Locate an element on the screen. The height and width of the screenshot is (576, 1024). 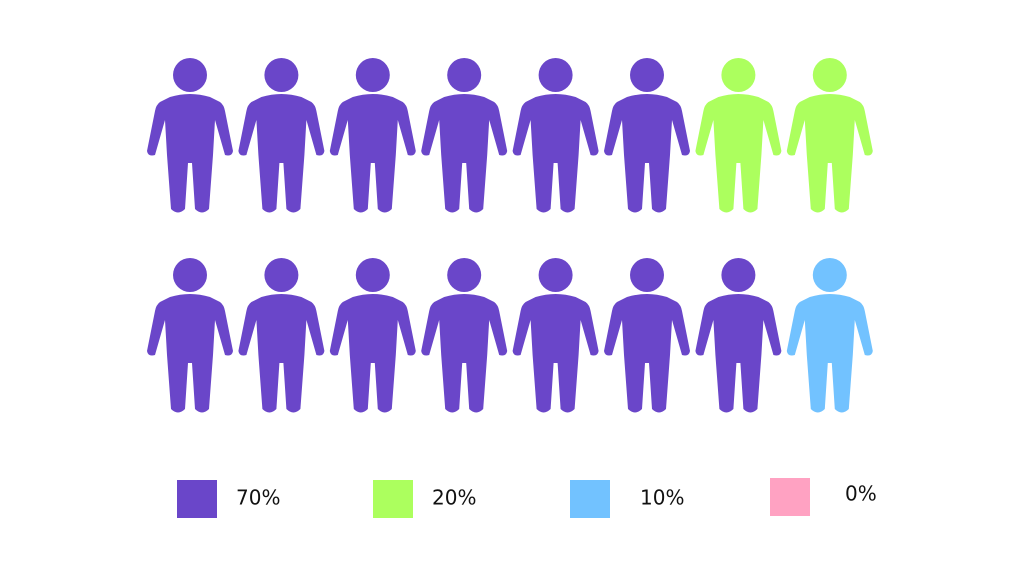
legend-label: 70% is located at coordinates (258, 498).